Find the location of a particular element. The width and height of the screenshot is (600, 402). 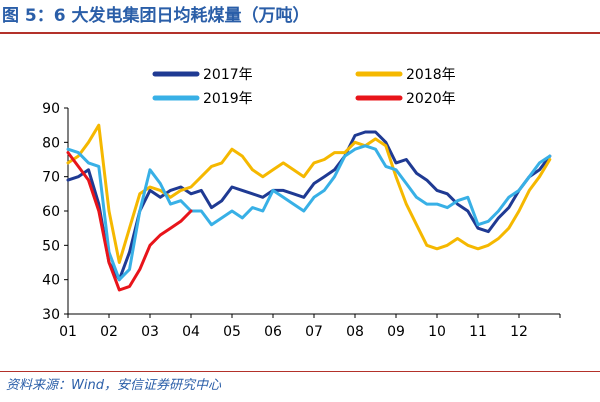

x-tick-label: 04 is located at coordinates (191, 332).